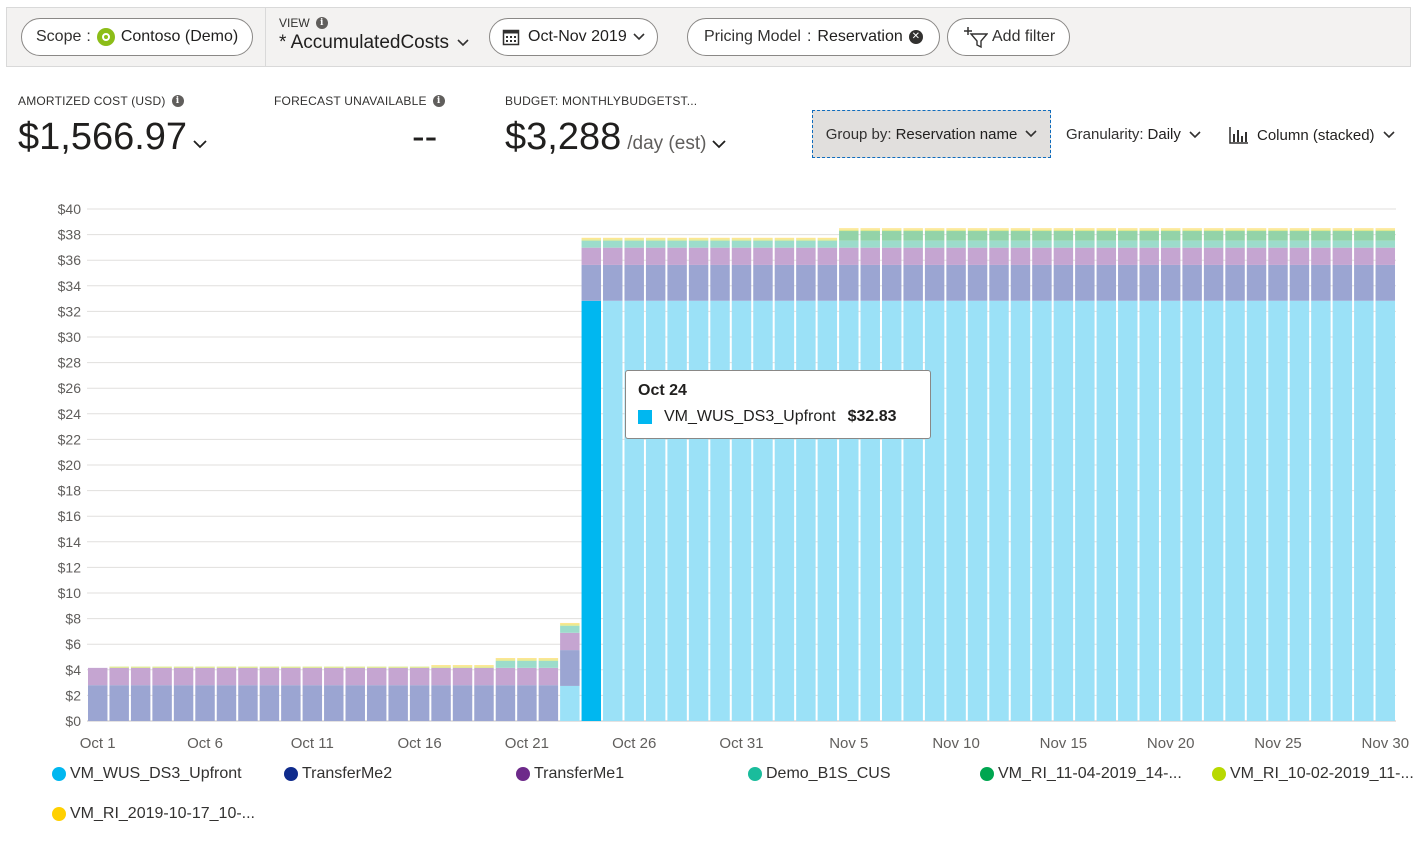  What do you see at coordinates (573, 37) in the screenshot?
I see `date-range-pill: Oct-Nov 2019` at bounding box center [573, 37].